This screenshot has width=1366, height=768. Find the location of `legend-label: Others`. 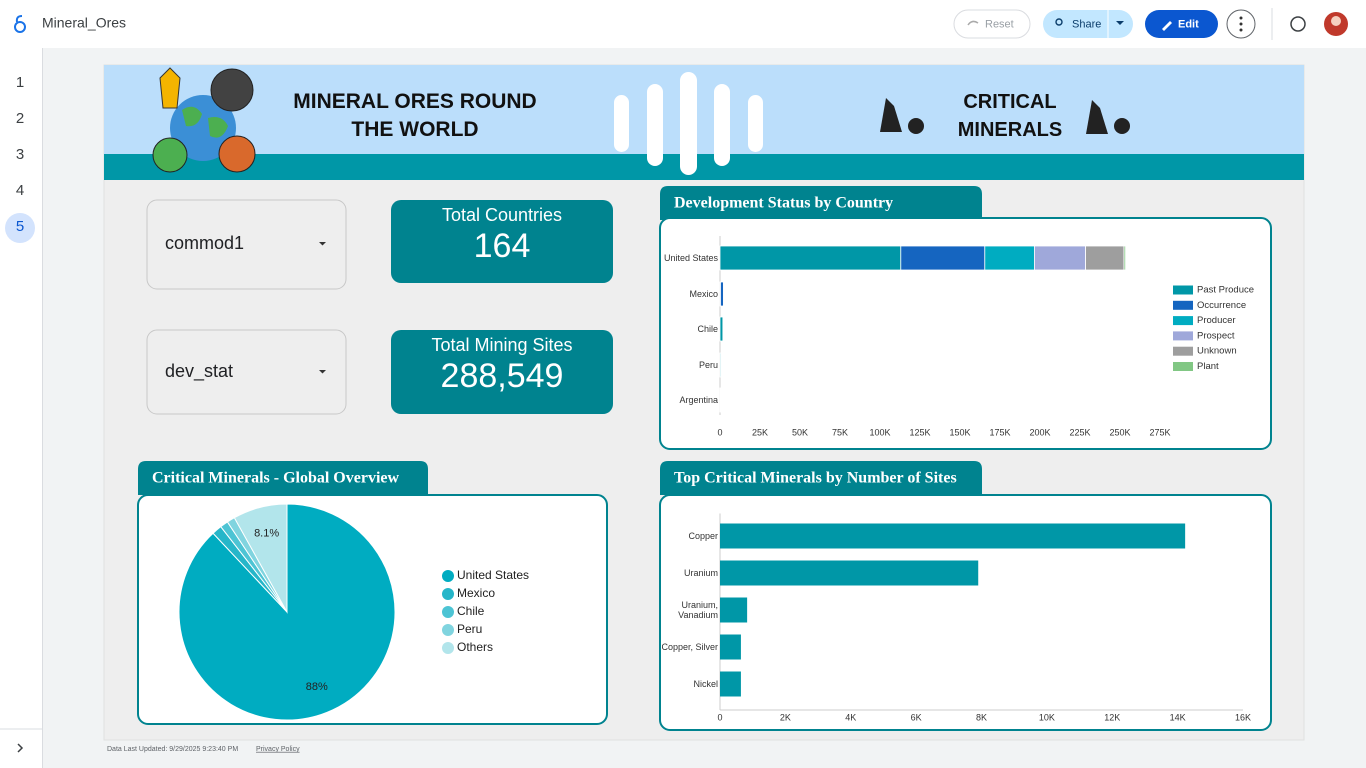

legend-label: Others is located at coordinates (475, 647).